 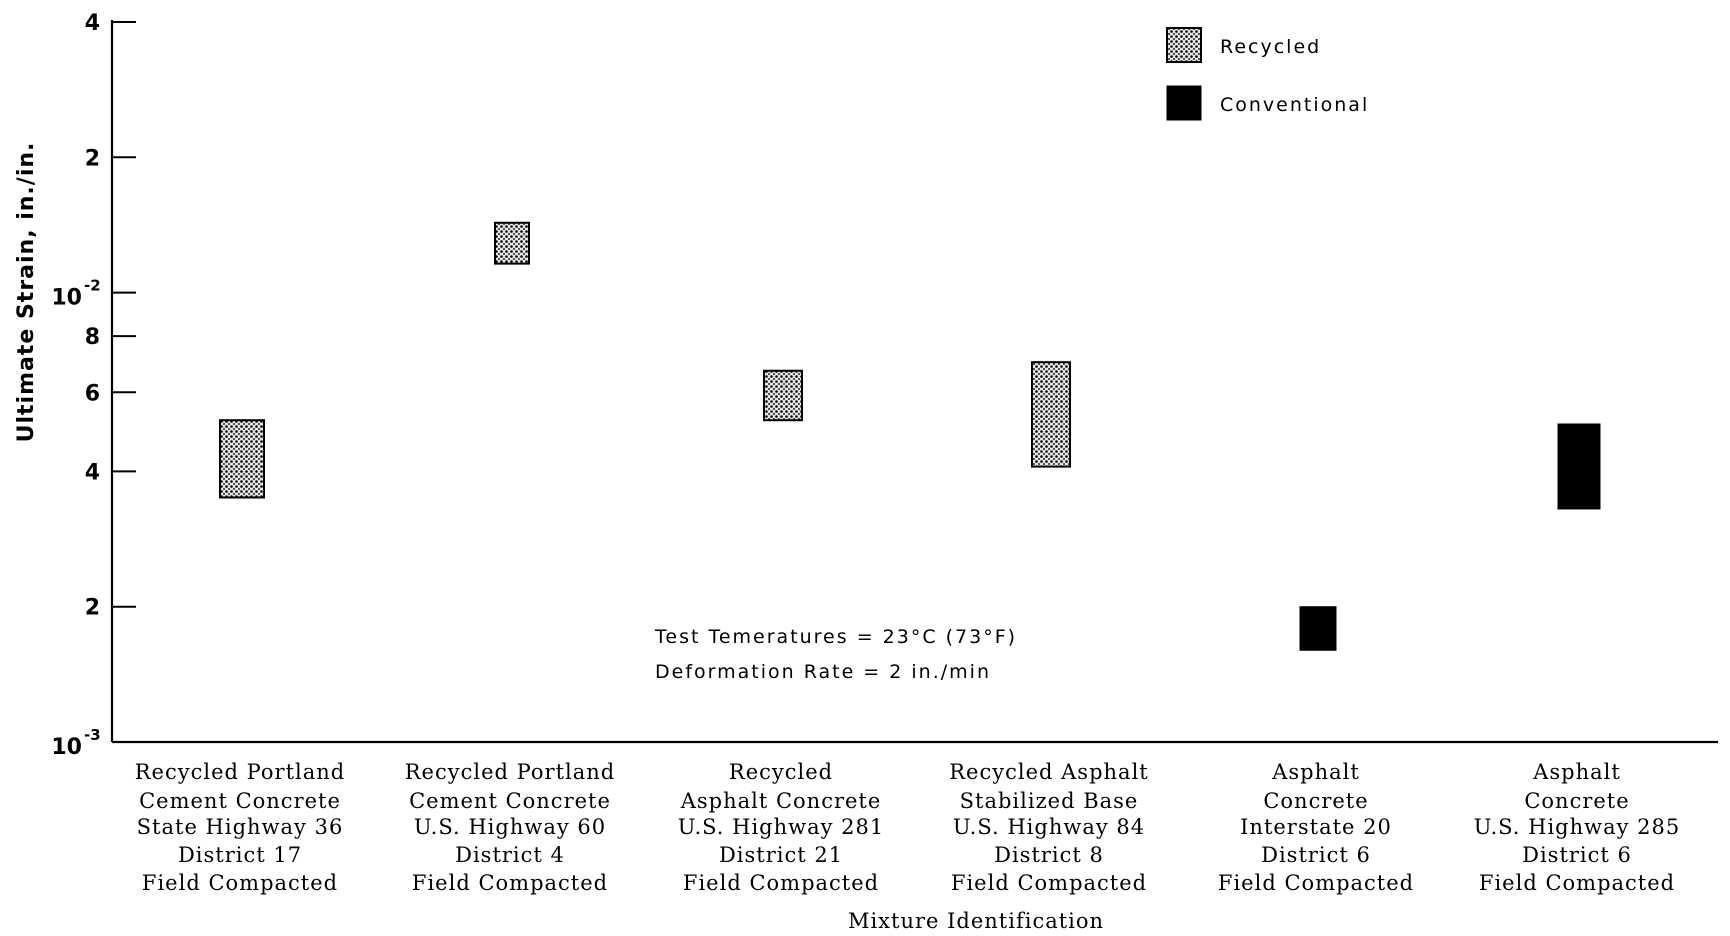 What do you see at coordinates (510, 855) in the screenshot?
I see `category-label-line: District 4` at bounding box center [510, 855].